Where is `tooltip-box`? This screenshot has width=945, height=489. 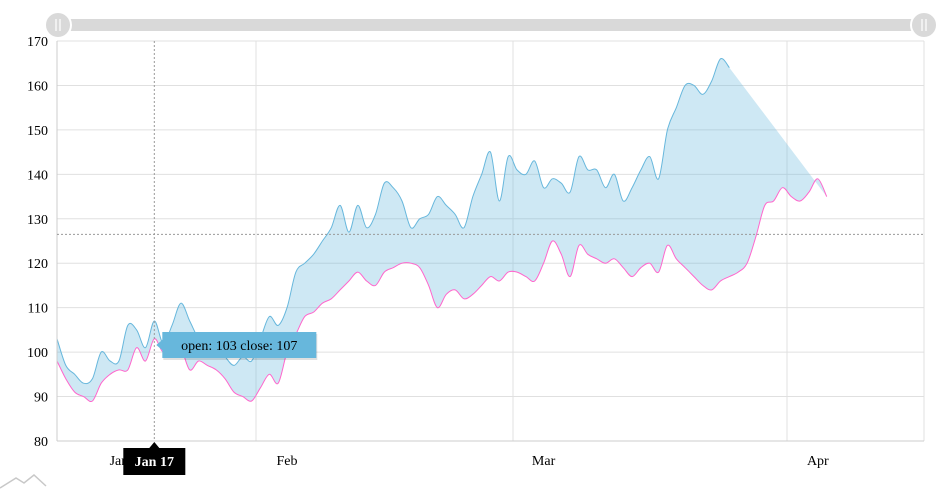
tooltip-box is located at coordinates (239, 345).